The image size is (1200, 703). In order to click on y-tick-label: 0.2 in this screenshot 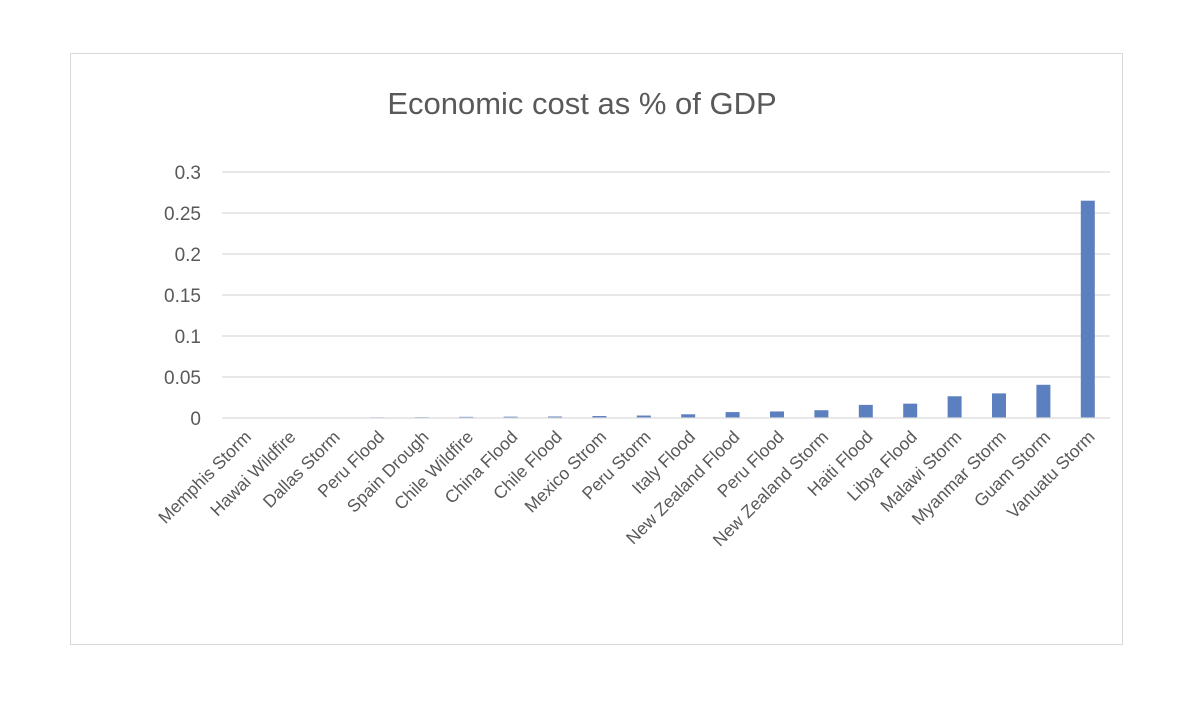, I will do `click(188, 255)`.